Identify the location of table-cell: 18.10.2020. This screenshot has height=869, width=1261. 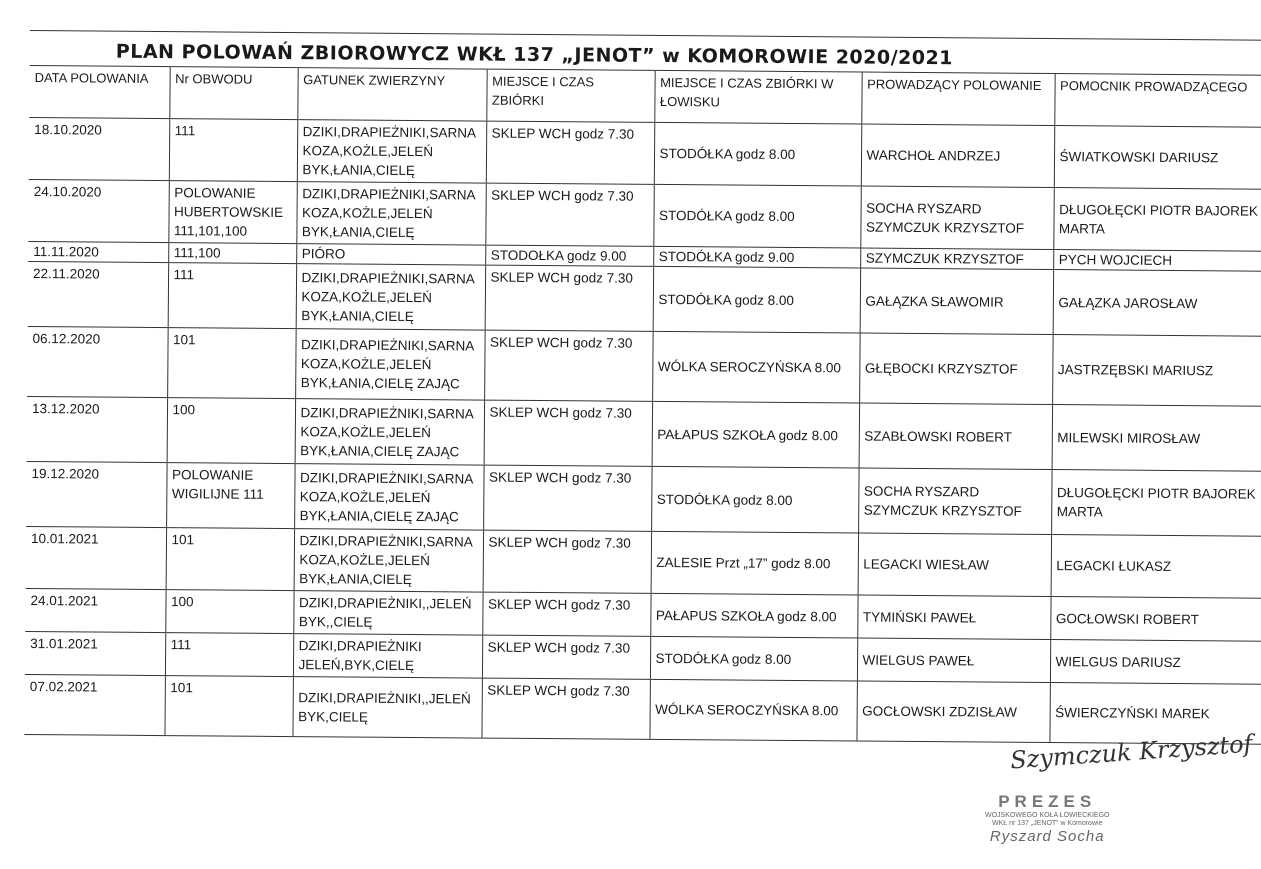
(99, 149).